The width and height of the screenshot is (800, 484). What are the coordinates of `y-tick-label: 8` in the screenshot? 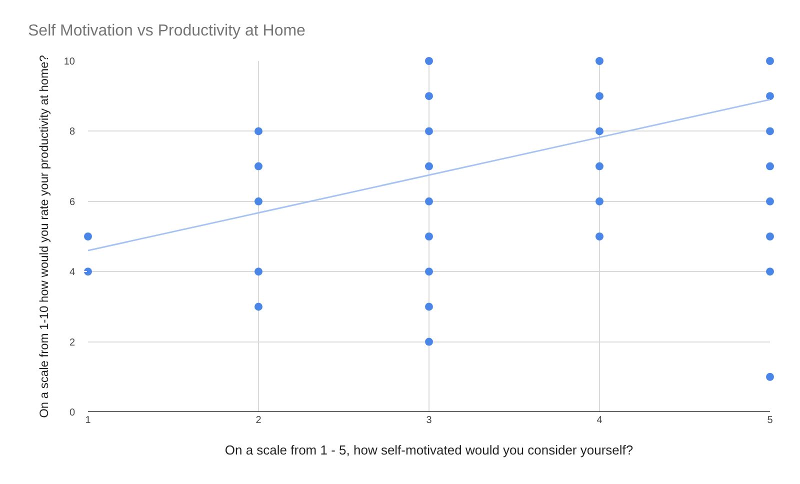 It's located at (72, 132).